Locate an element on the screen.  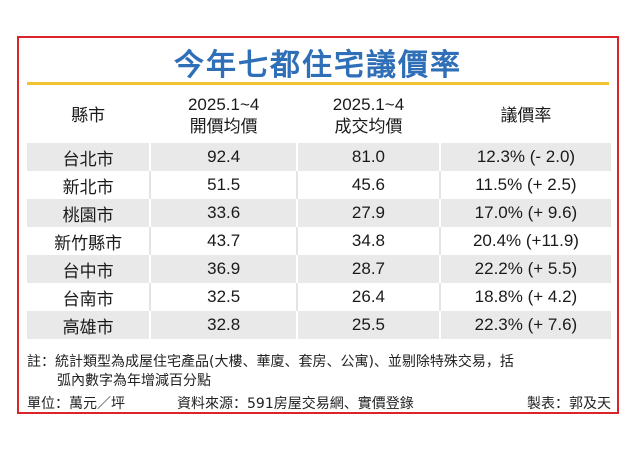
cell-negotiation-rate: 17.0% (+ 9.6) is located at coordinates (524, 213).